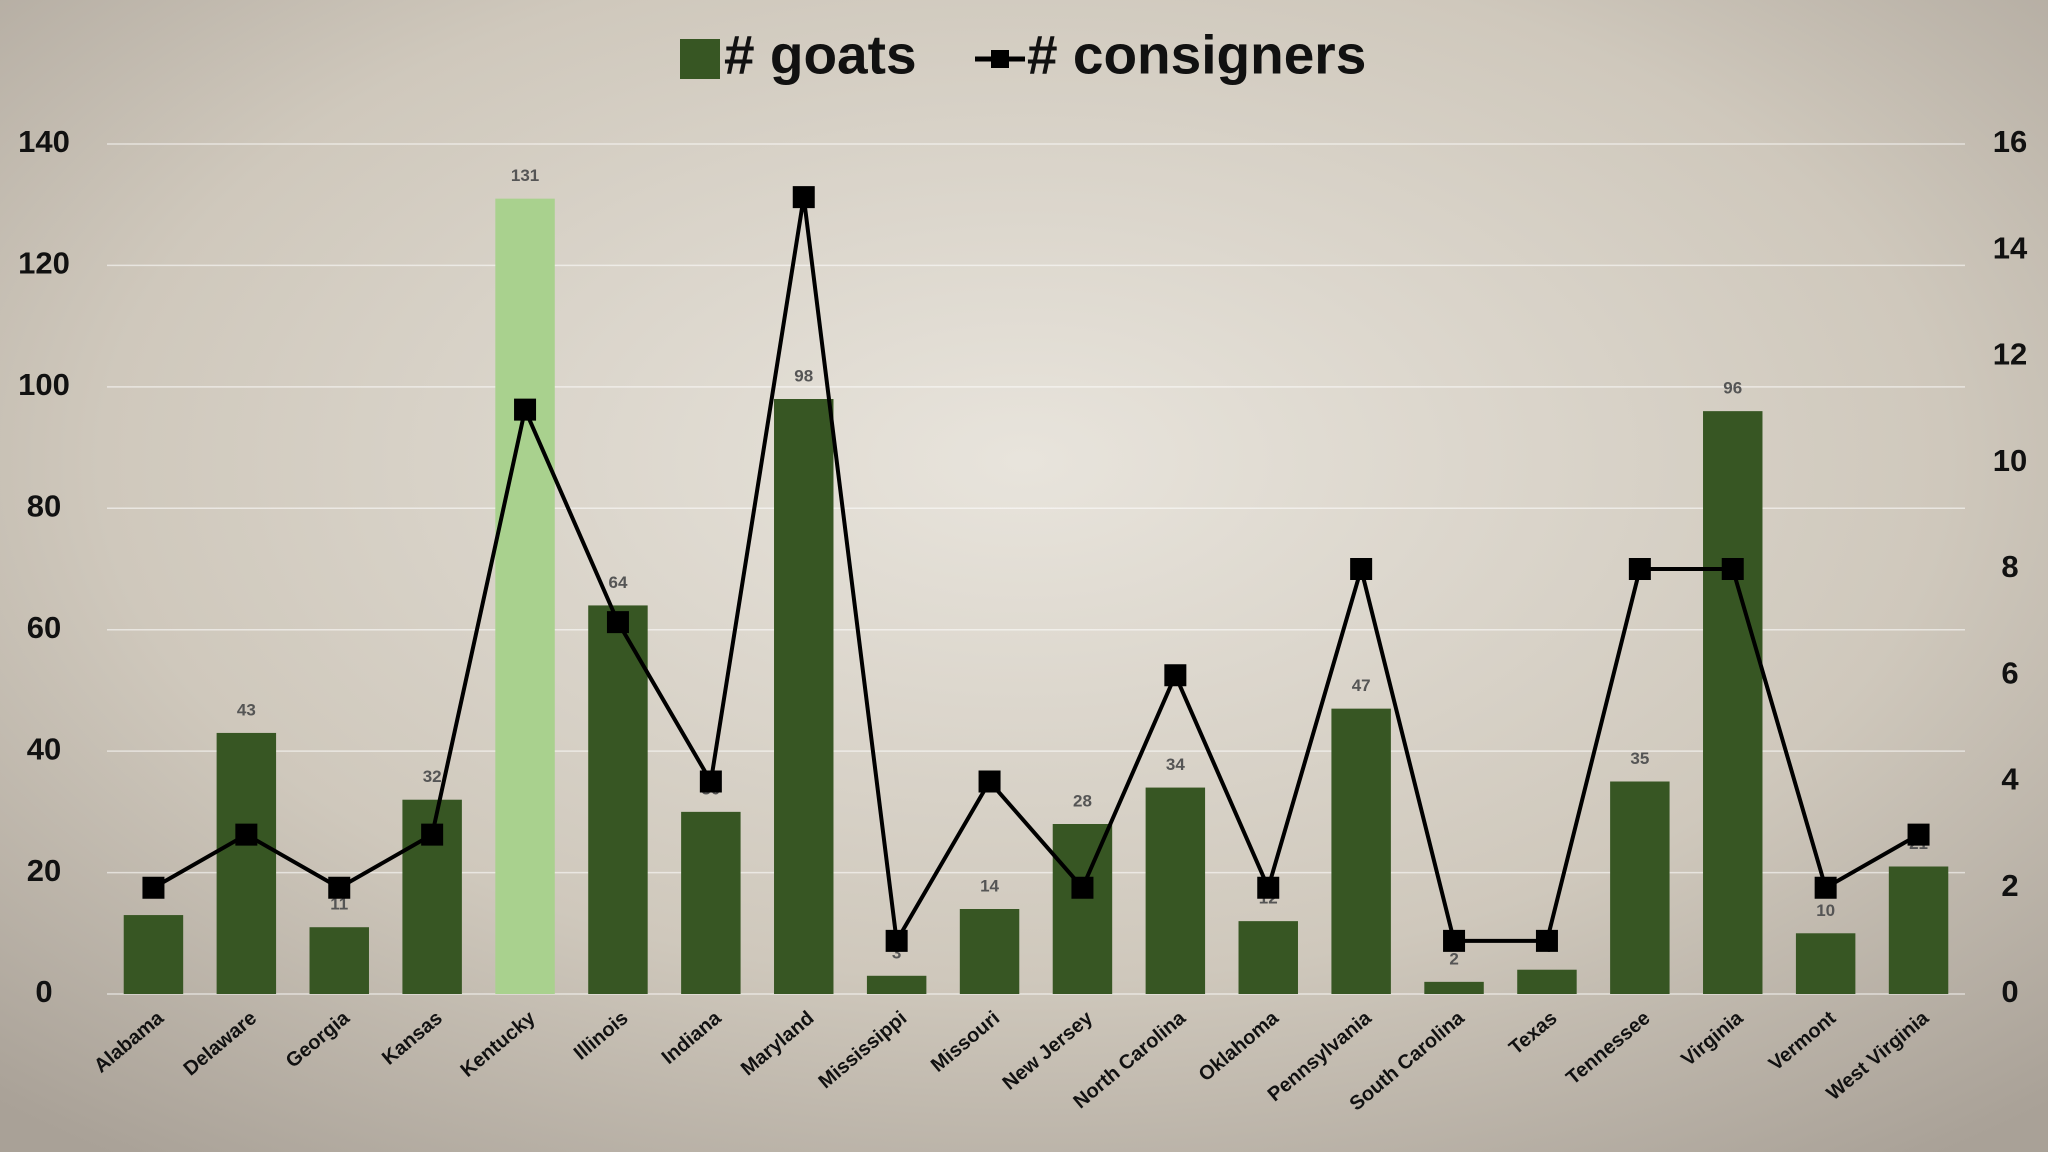  What do you see at coordinates (2009, 672) in the screenshot?
I see `y2-tick-label: 6` at bounding box center [2009, 672].